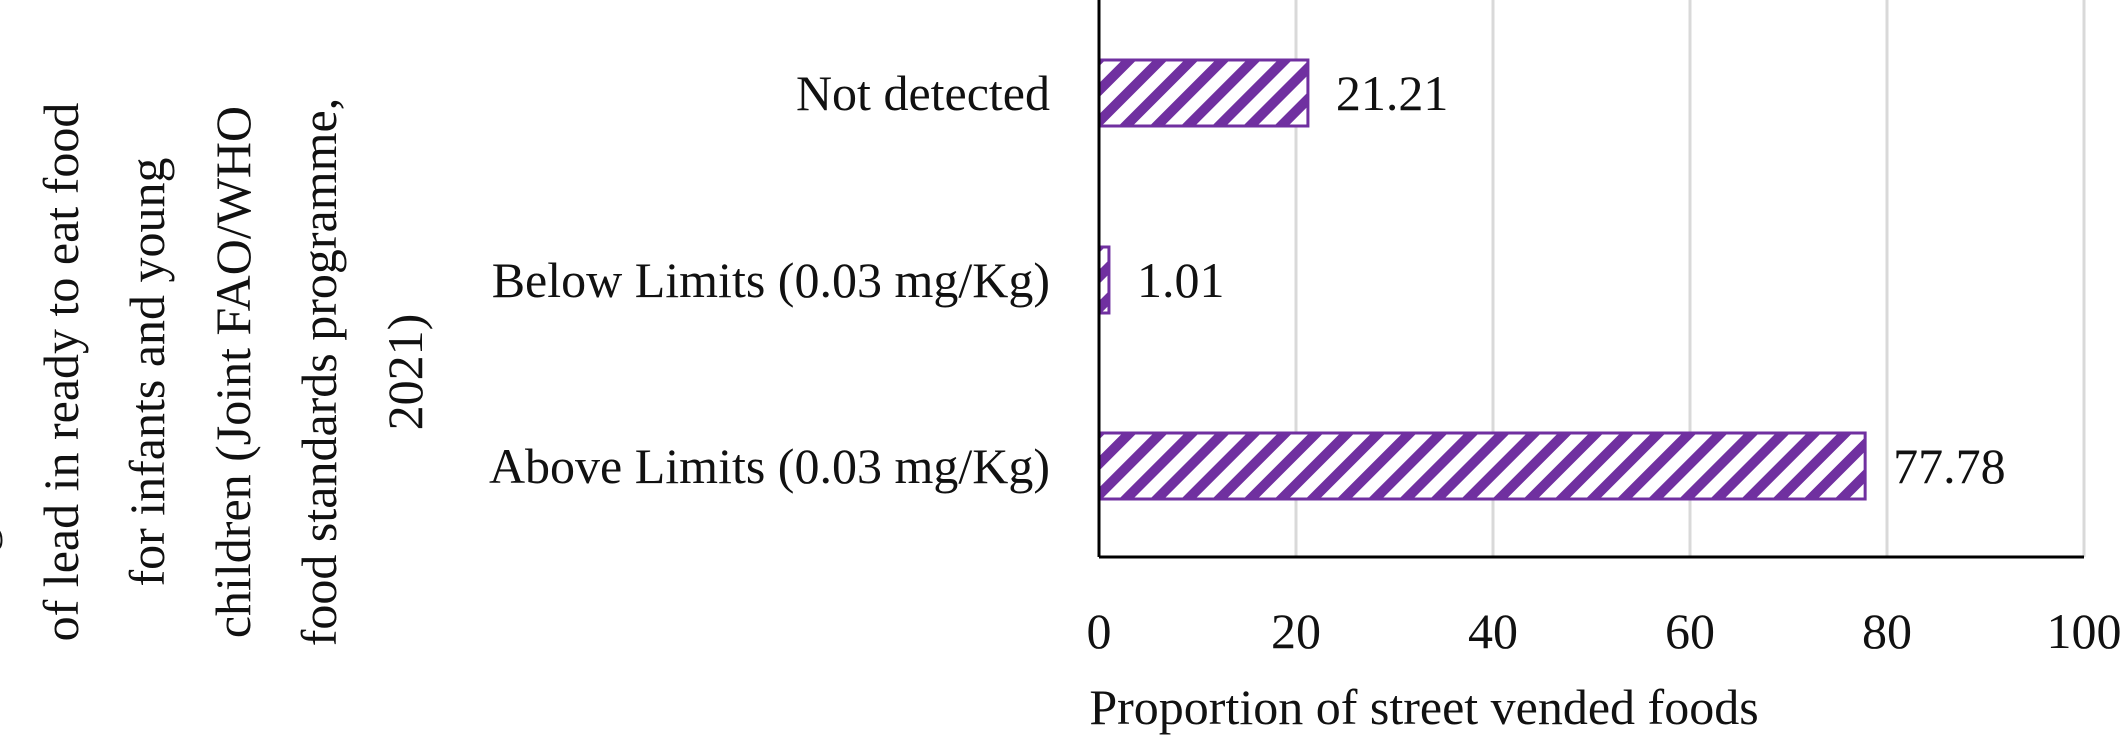 This screenshot has height=744, width=2128. What do you see at coordinates (923, 93) in the screenshot?
I see `category-label: Not detected` at bounding box center [923, 93].